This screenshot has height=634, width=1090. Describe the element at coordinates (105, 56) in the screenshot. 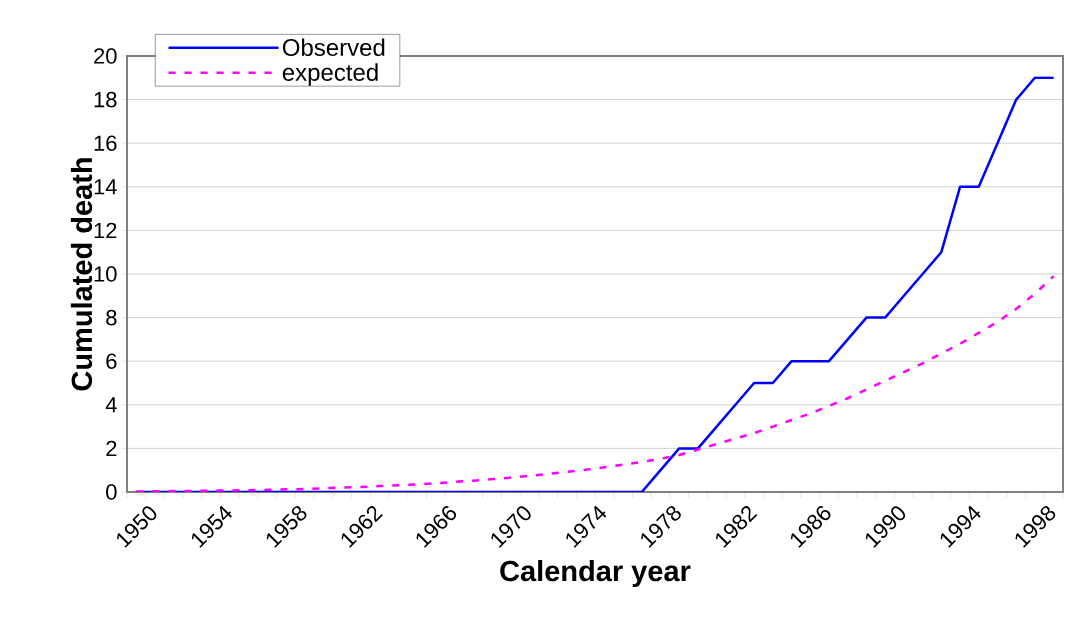

I see `y-tick-label: 20` at that location.